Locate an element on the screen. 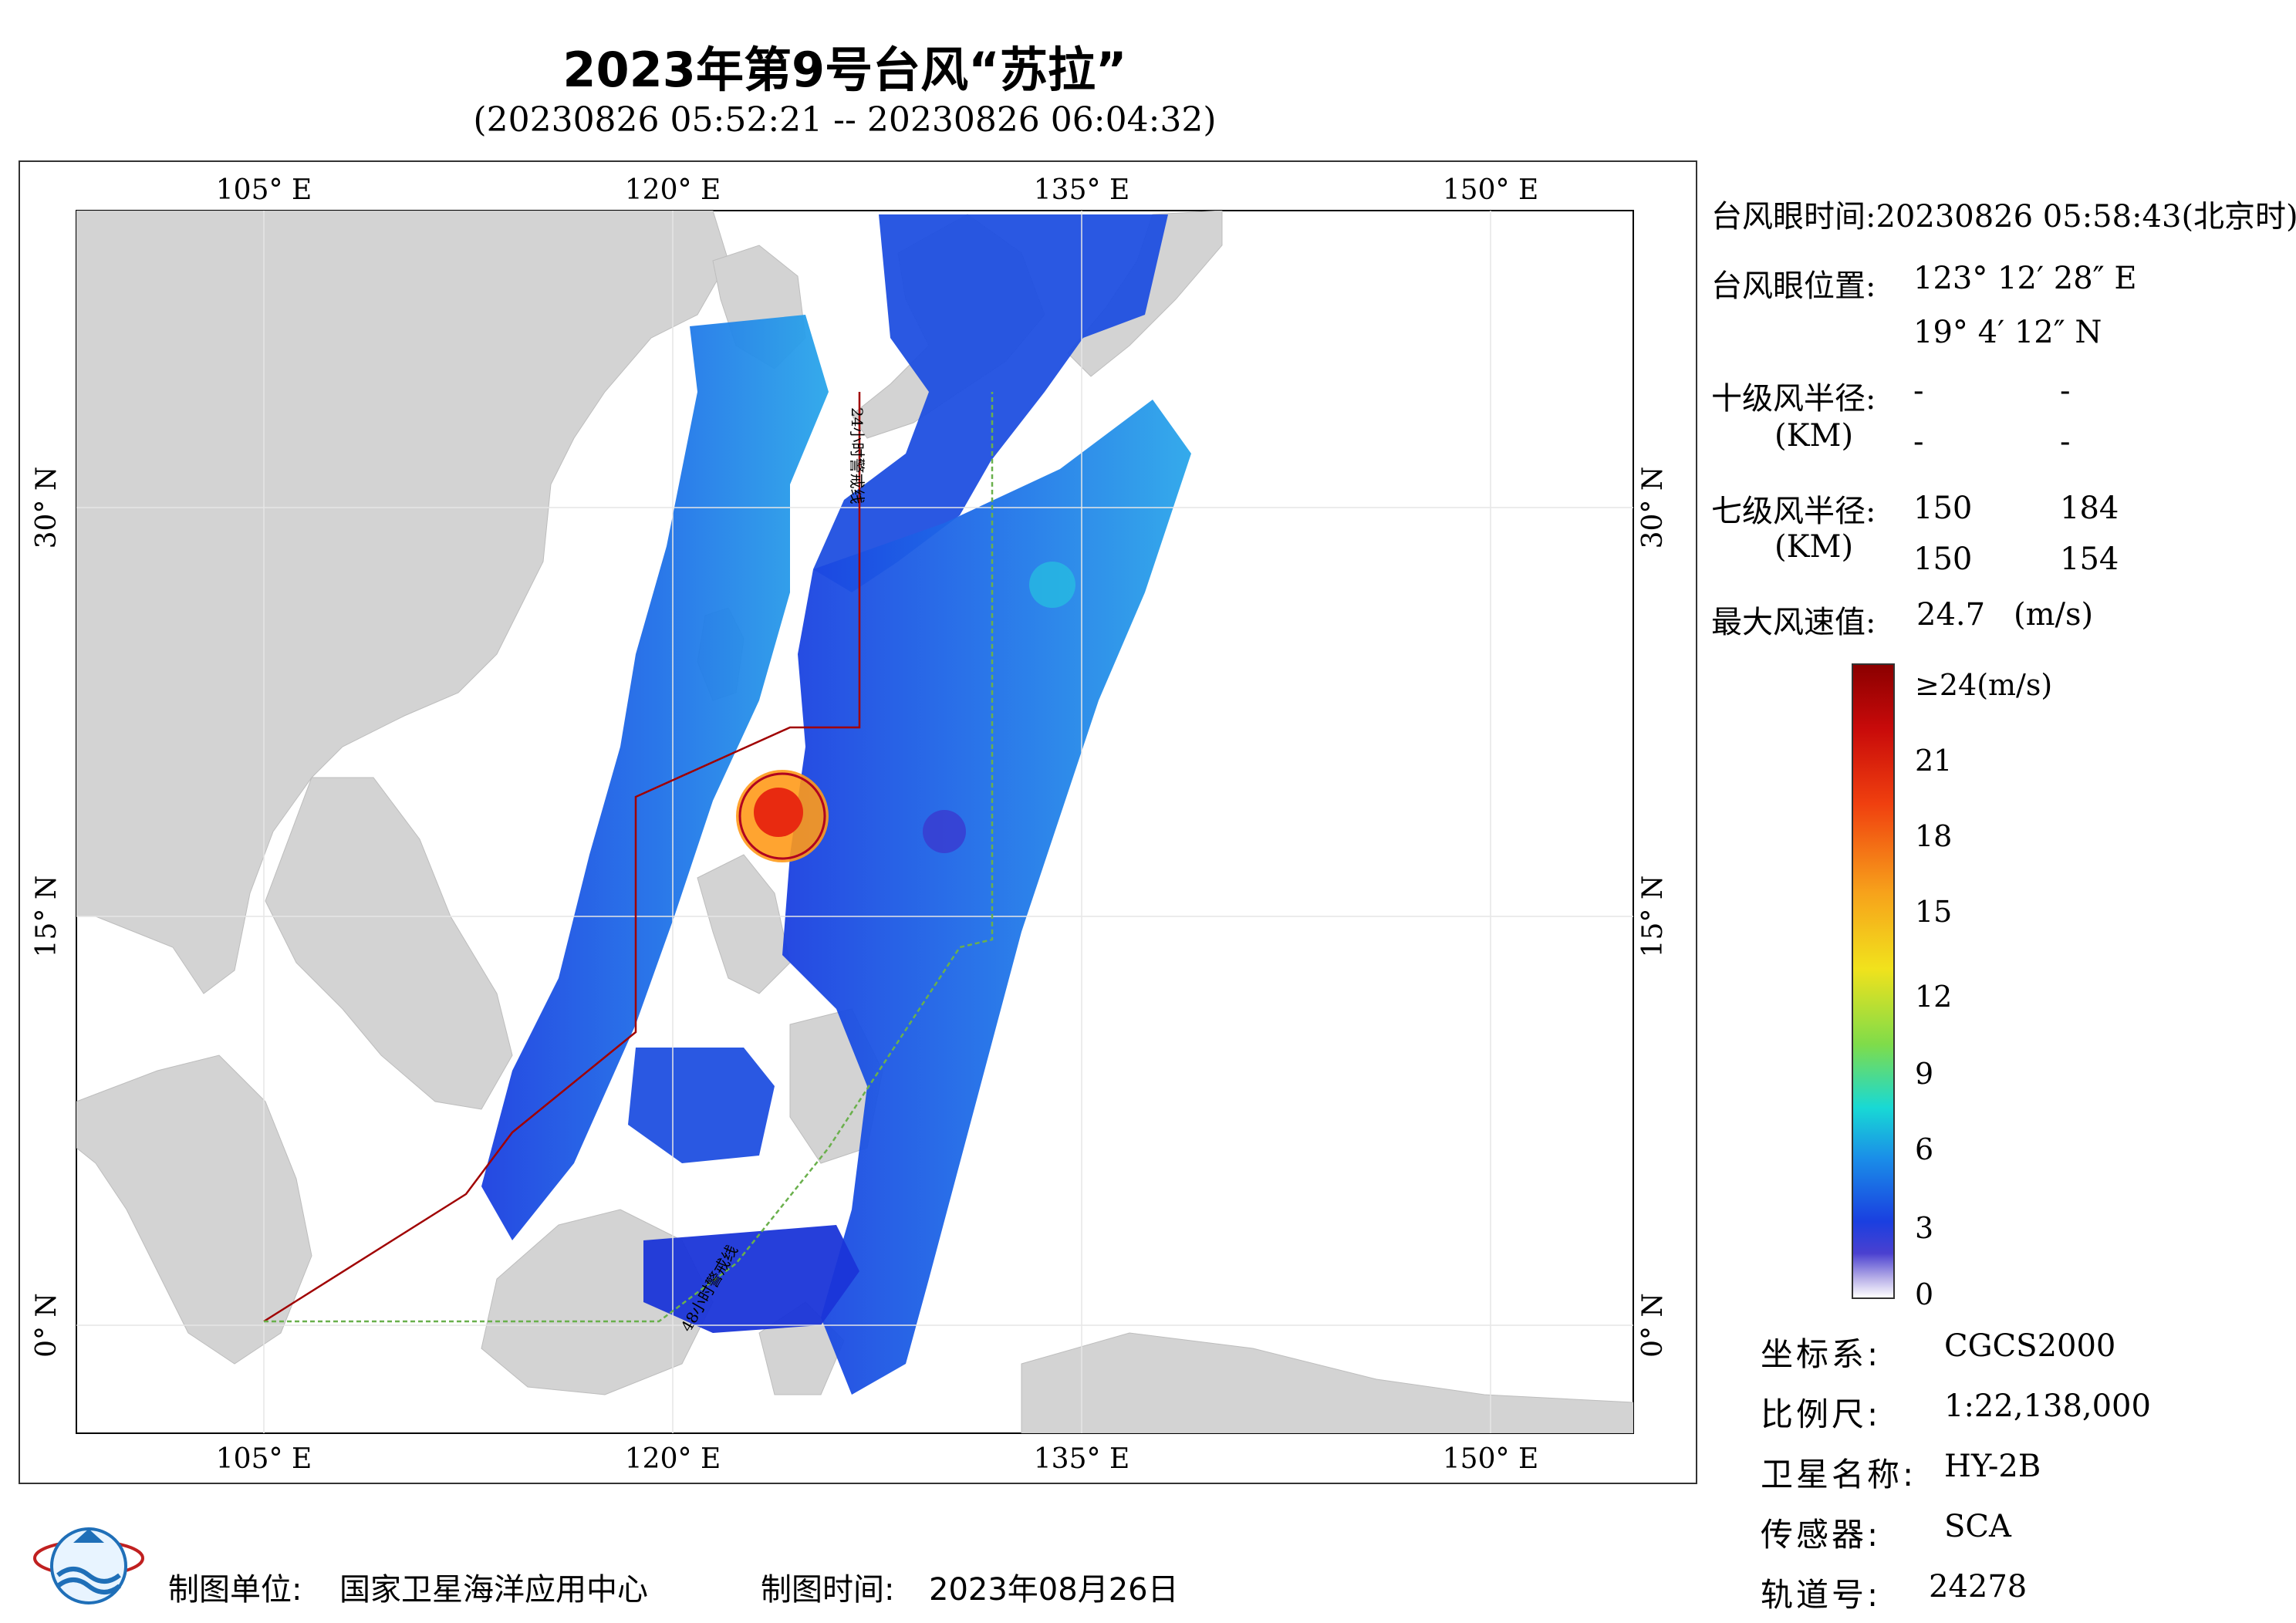 Image resolution: width=2296 pixels, height=1623 pixels. crs-label: 坐标系: is located at coordinates (1822, 1354).